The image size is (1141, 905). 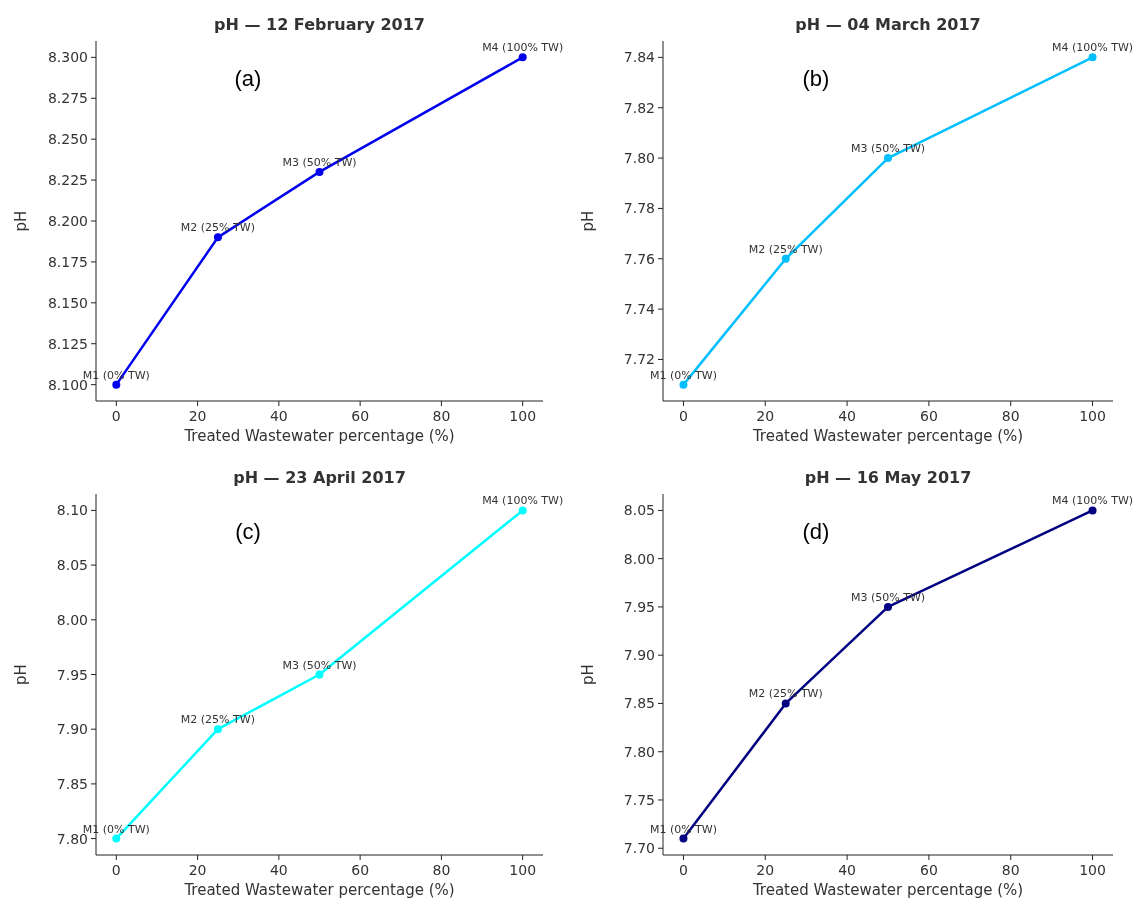 What do you see at coordinates (816, 531) in the screenshot?
I see `annotation: (d)` at bounding box center [816, 531].